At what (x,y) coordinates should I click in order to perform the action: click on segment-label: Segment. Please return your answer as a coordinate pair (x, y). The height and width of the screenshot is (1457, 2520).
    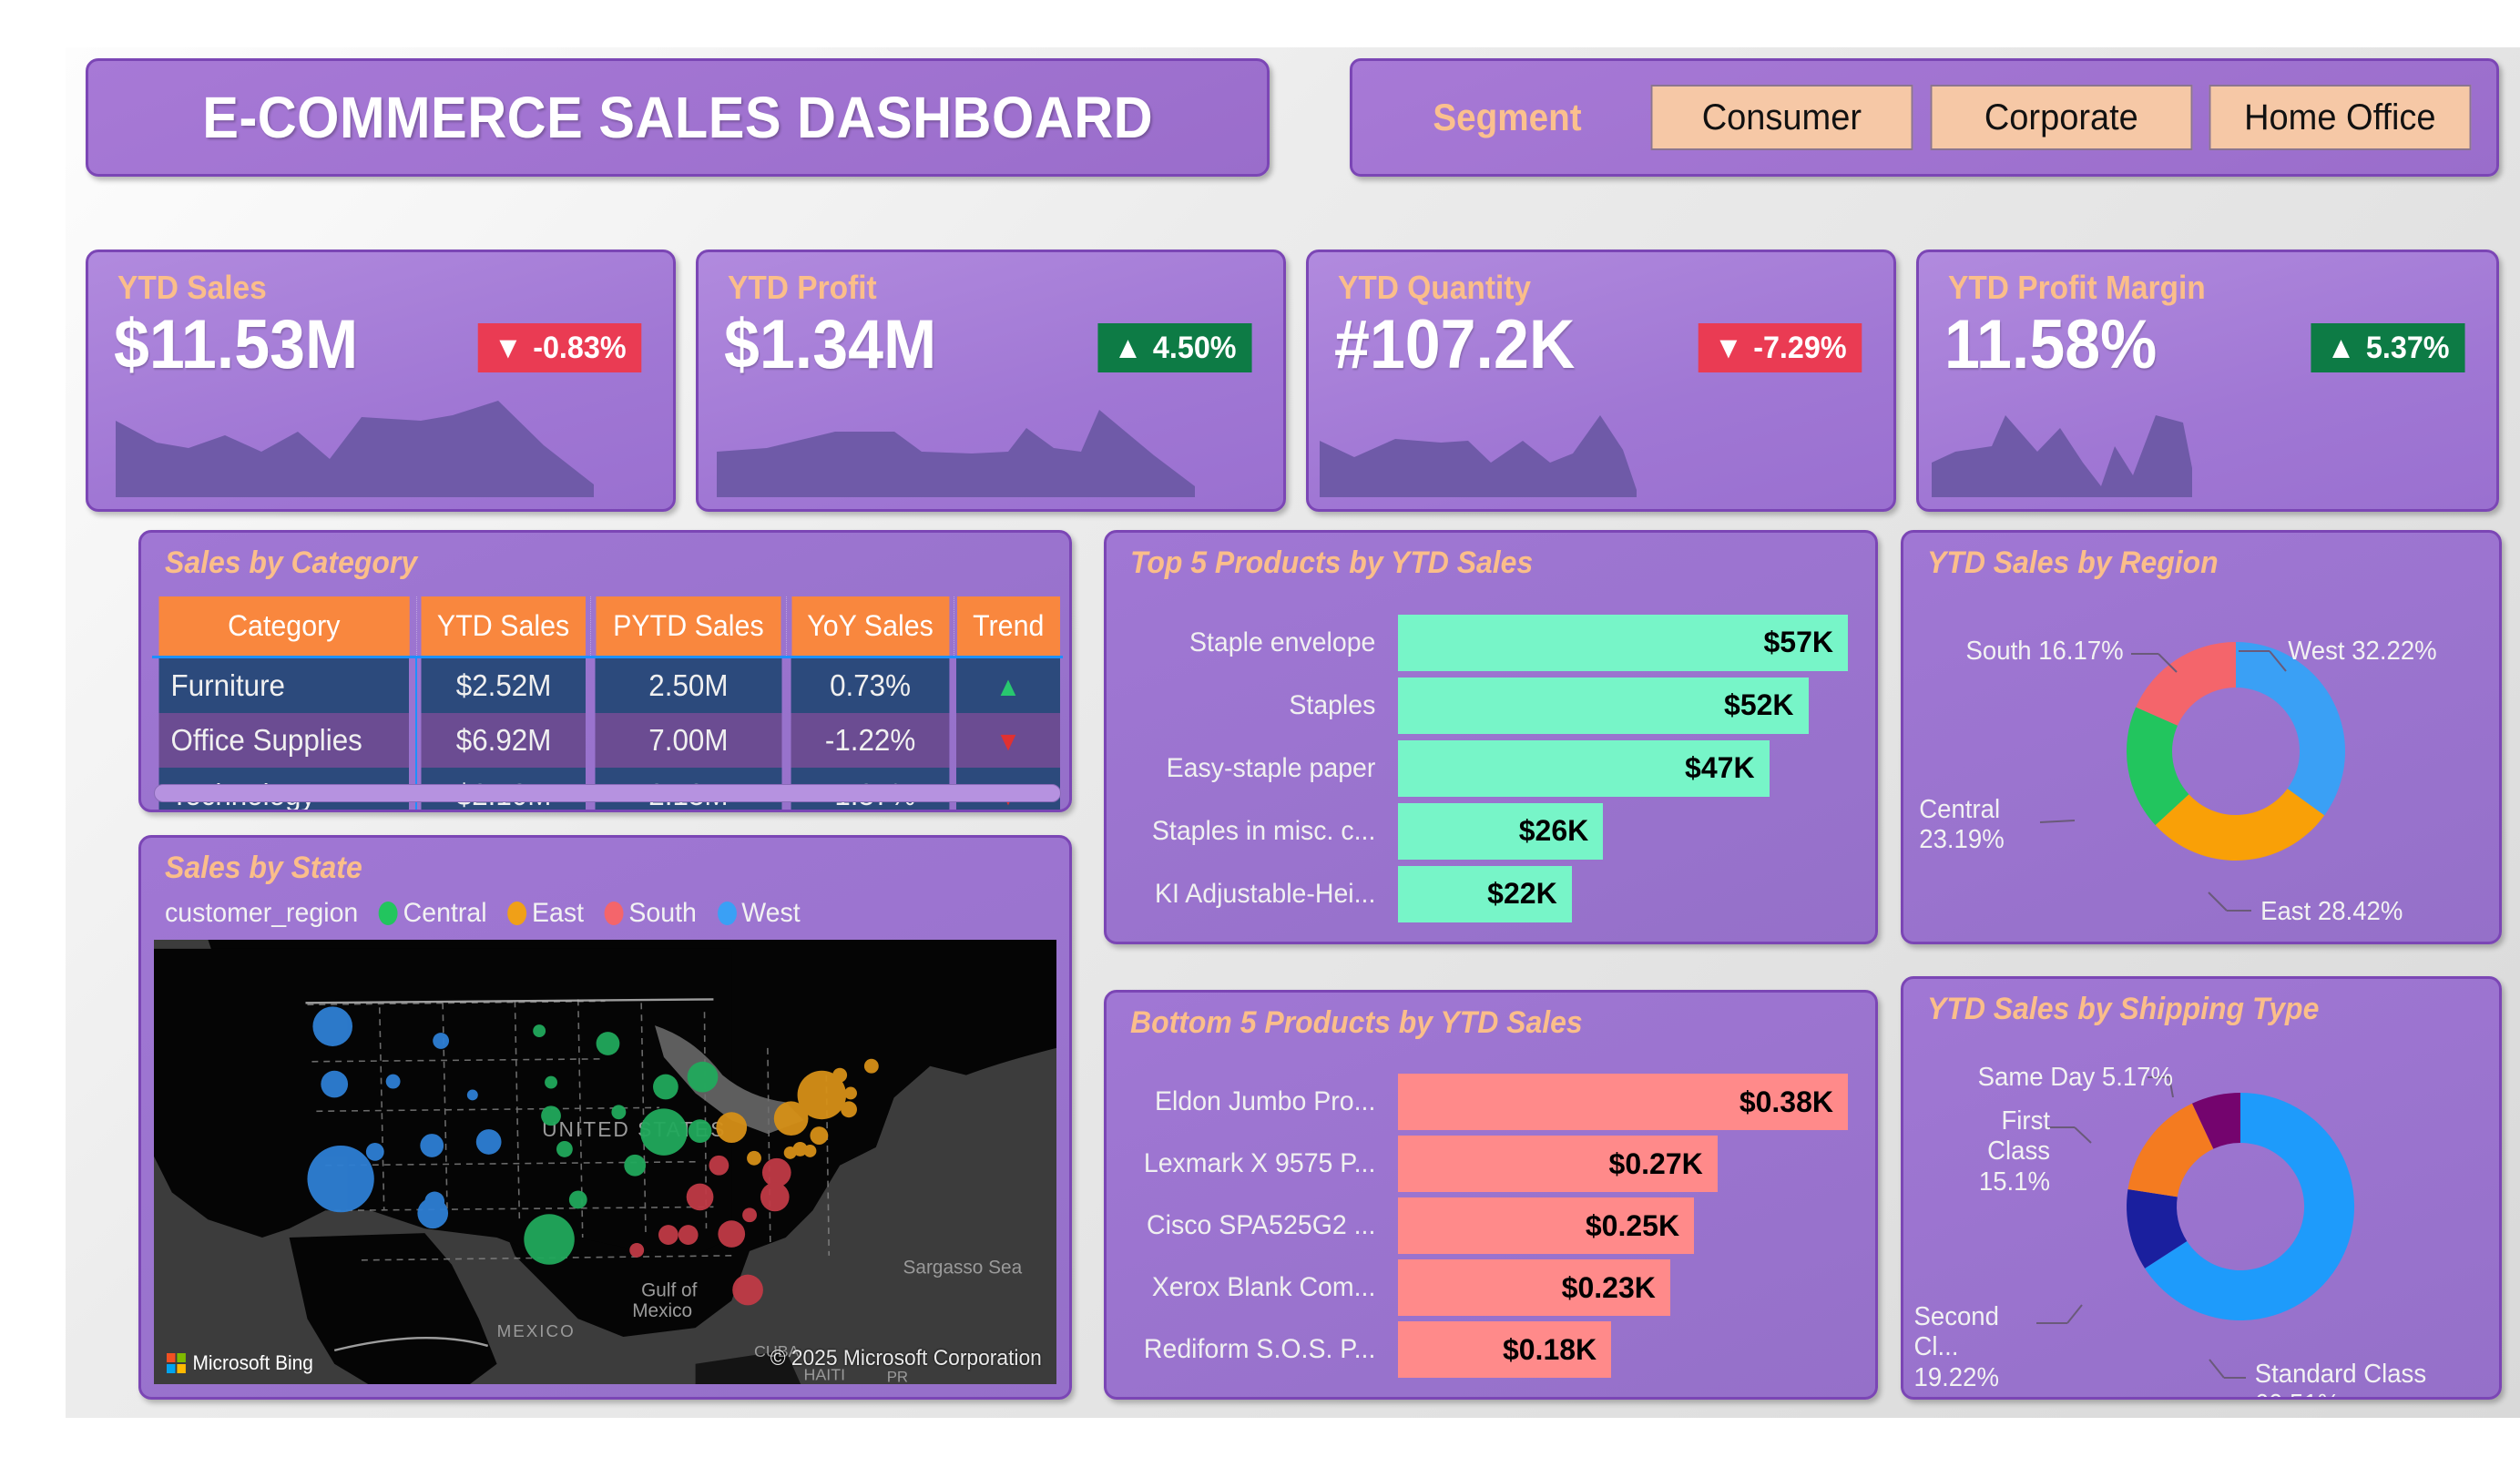
    Looking at the image, I should click on (1507, 117).